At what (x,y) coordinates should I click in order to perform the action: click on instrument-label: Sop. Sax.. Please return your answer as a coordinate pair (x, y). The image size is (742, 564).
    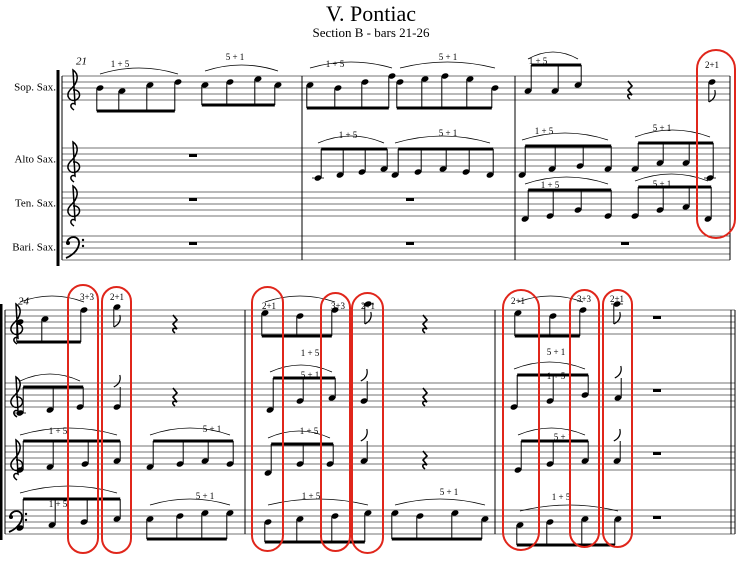
    Looking at the image, I should click on (35, 88).